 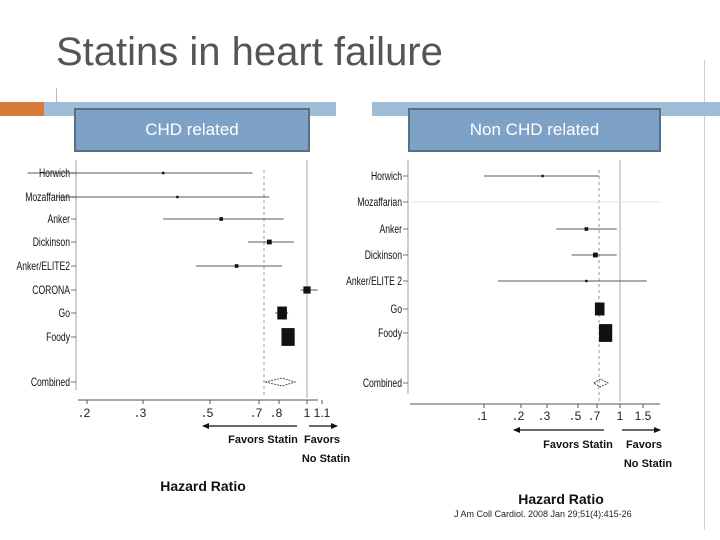 What do you see at coordinates (59, 220) in the screenshot?
I see `chd-study-label: Anker` at bounding box center [59, 220].